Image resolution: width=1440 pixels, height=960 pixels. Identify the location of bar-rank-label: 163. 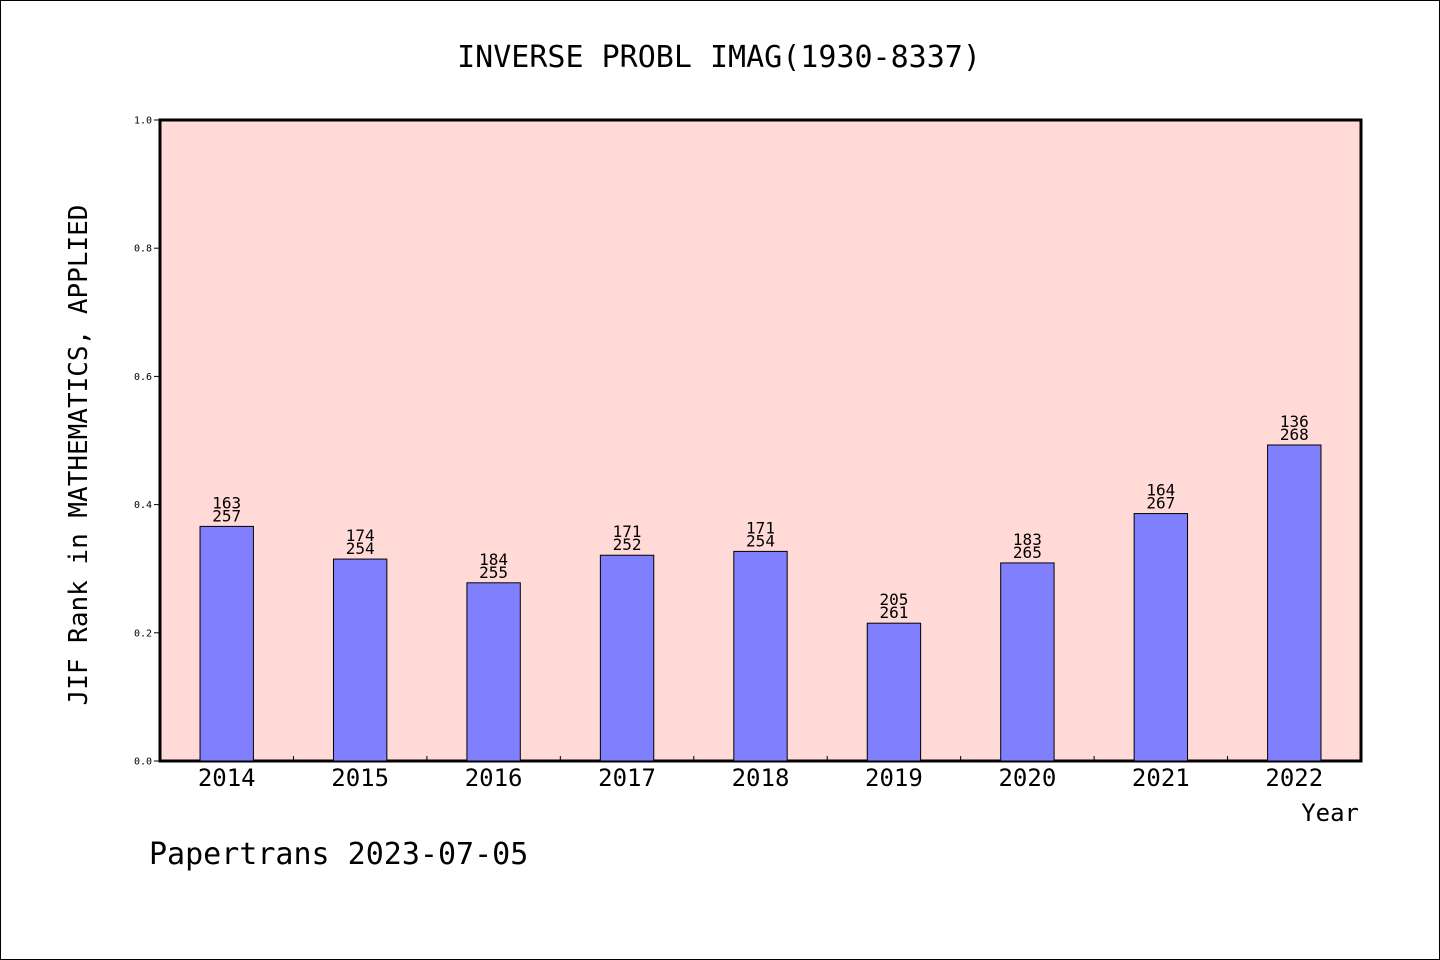
(226, 502).